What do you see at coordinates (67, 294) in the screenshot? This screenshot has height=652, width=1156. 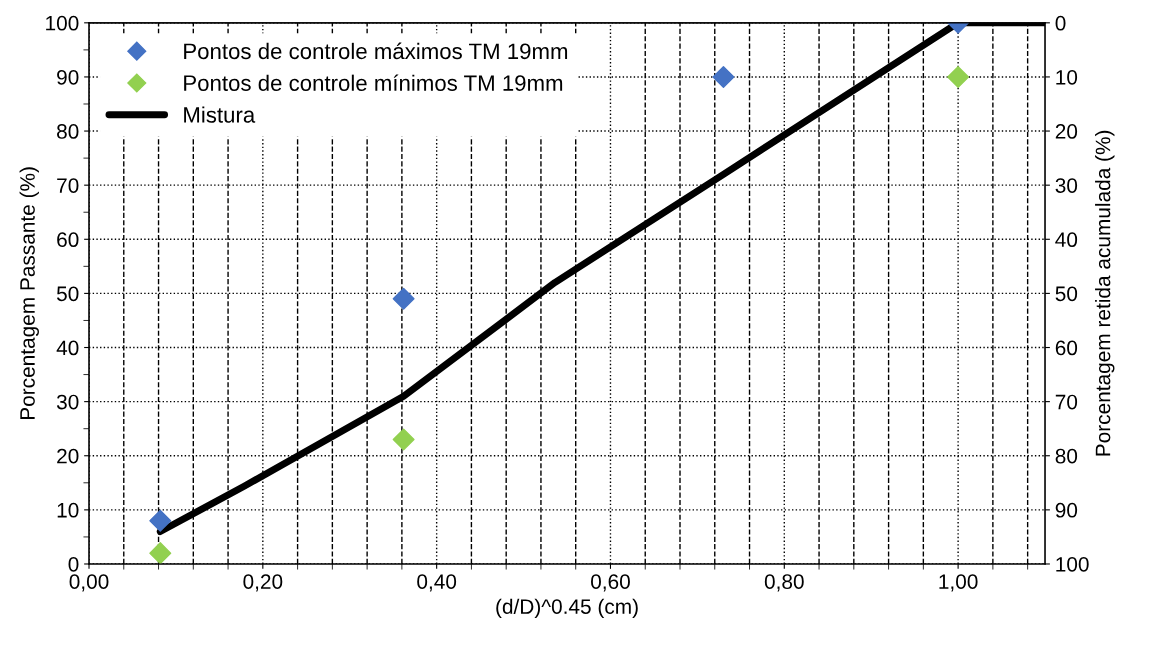 I see `y-tick-label: 50` at bounding box center [67, 294].